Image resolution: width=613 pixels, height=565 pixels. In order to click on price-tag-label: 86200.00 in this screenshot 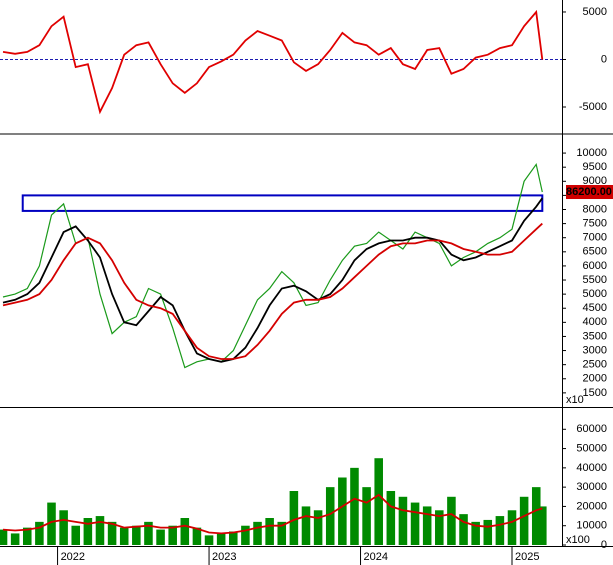, I will do `click(589, 192)`.